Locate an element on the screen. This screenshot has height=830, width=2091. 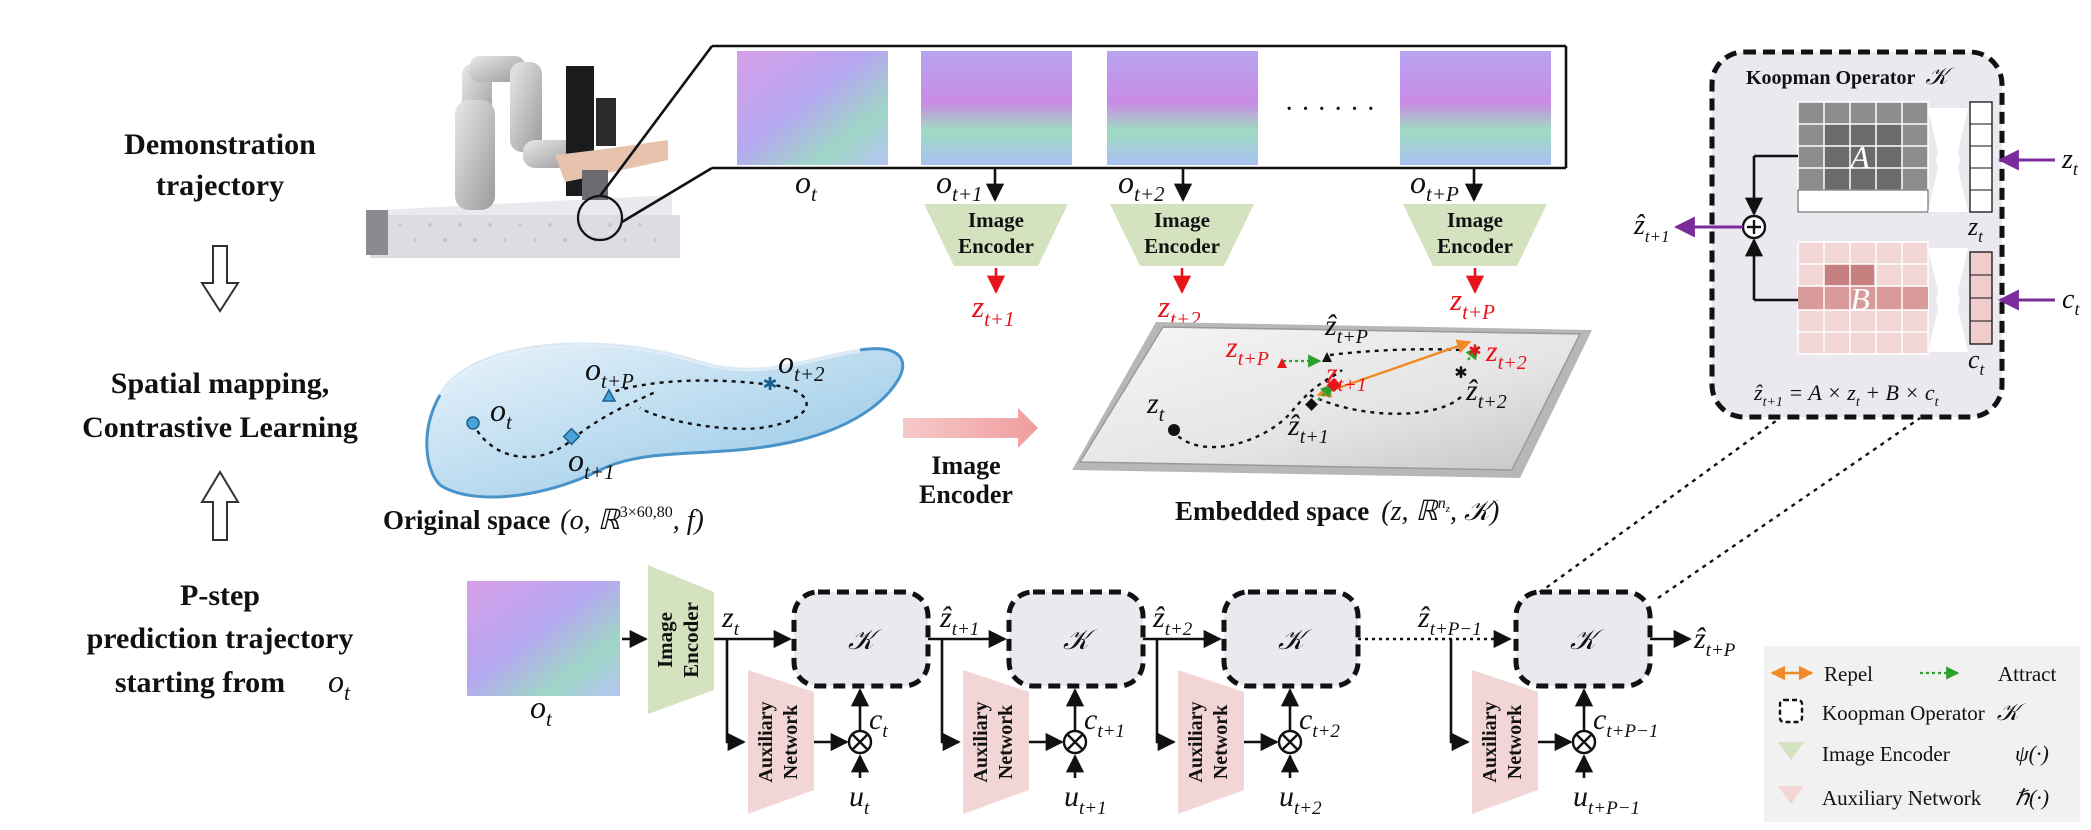
orig-ot: ot is located at coordinates (501, 413).